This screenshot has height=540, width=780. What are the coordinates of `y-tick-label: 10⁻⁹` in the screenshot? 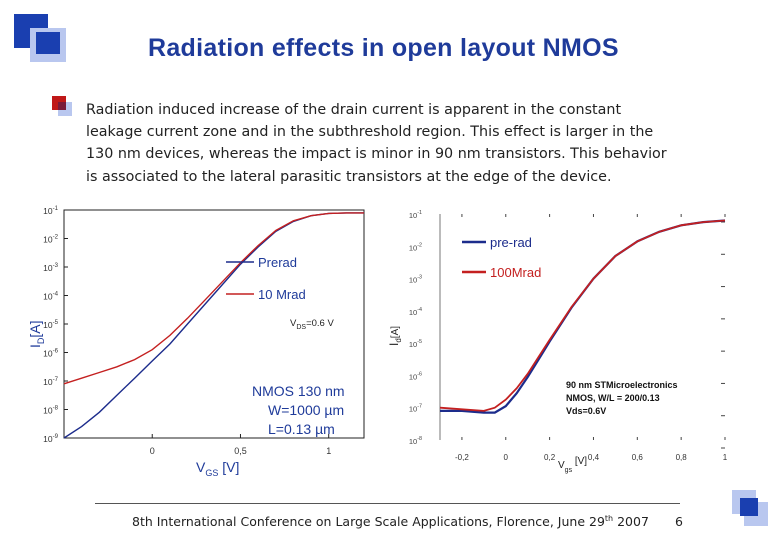 It's located at (51, 438).